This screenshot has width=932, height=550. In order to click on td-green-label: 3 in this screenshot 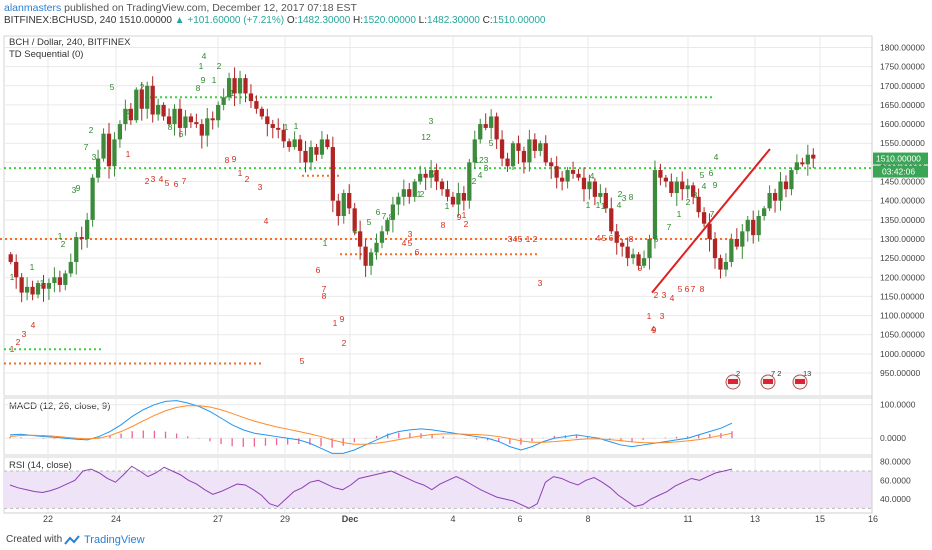, I will do `click(94, 157)`.